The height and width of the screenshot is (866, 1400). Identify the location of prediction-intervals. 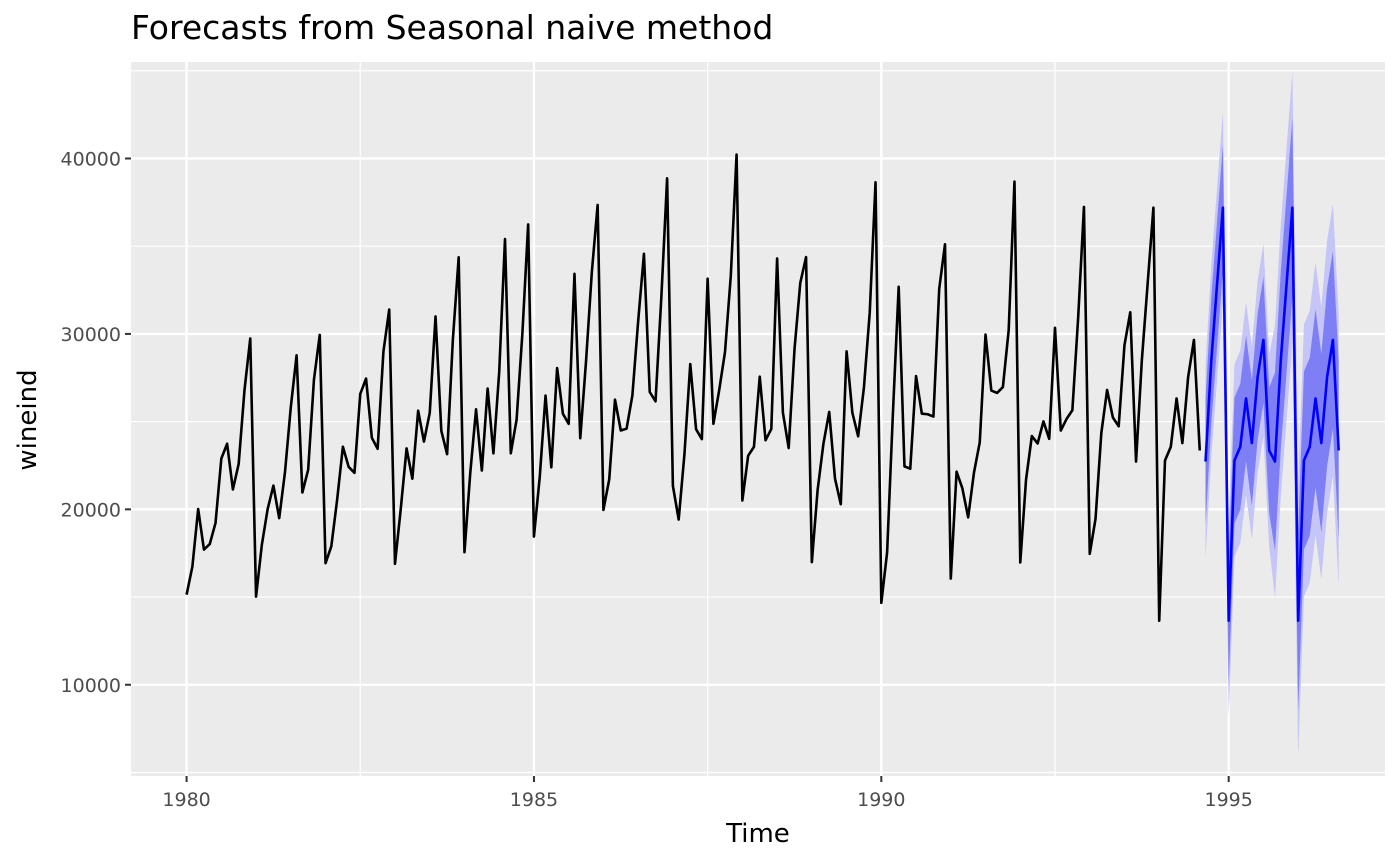
(1272, 414).